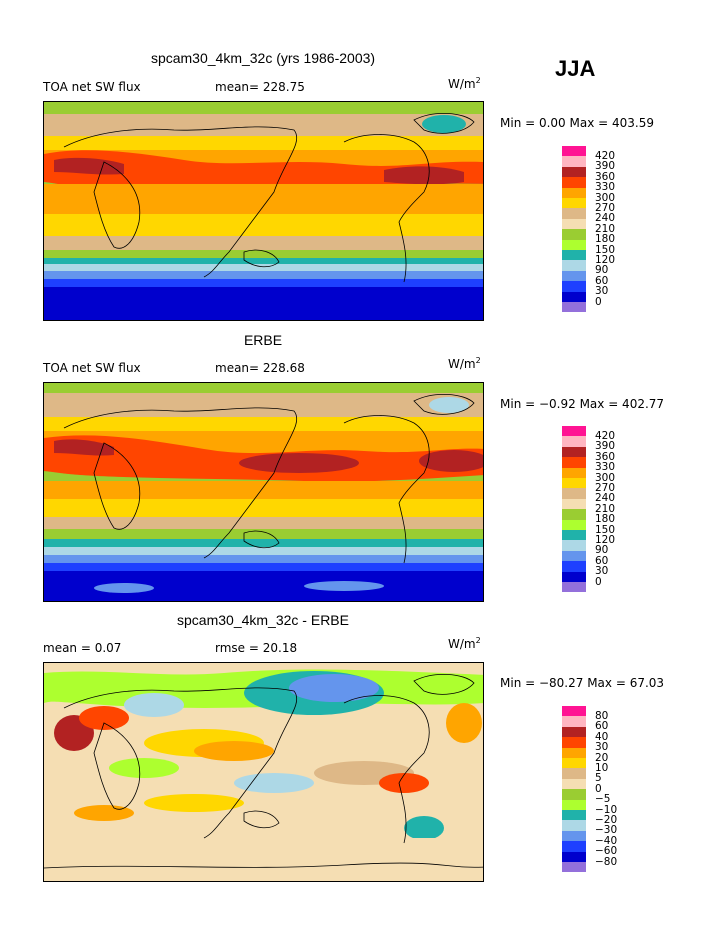  Describe the element at coordinates (582, 404) in the screenshot. I see `panel-2-min-max: Min = −0.92 Max = 402.77` at that location.